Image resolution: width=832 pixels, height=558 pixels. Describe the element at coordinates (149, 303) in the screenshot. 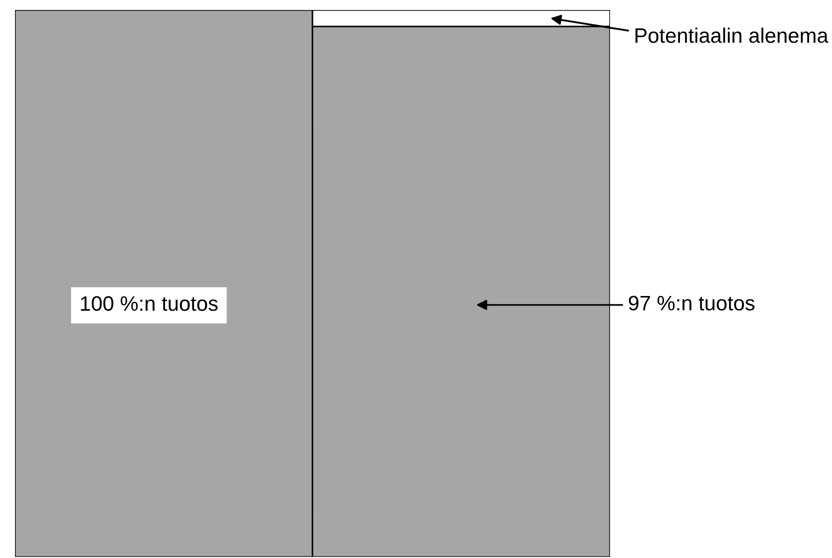

I see `data-label: 100 %:n tuotos` at that location.